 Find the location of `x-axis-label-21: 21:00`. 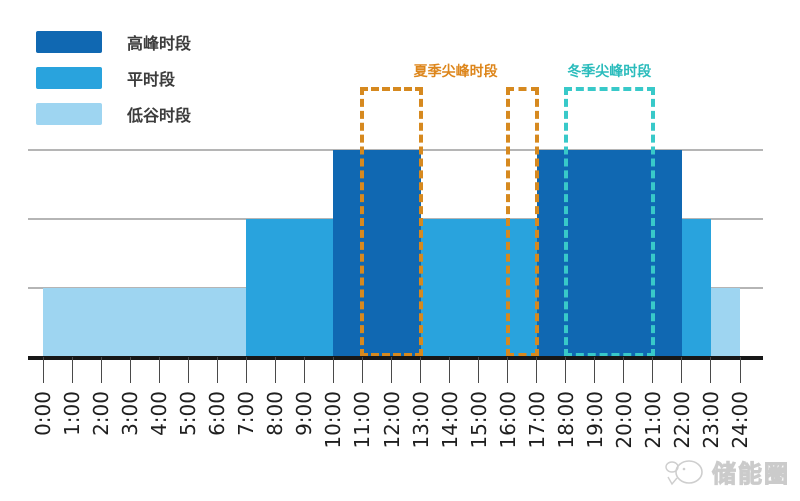

x-axis-label-21: 21:00 is located at coordinates (652, 420).